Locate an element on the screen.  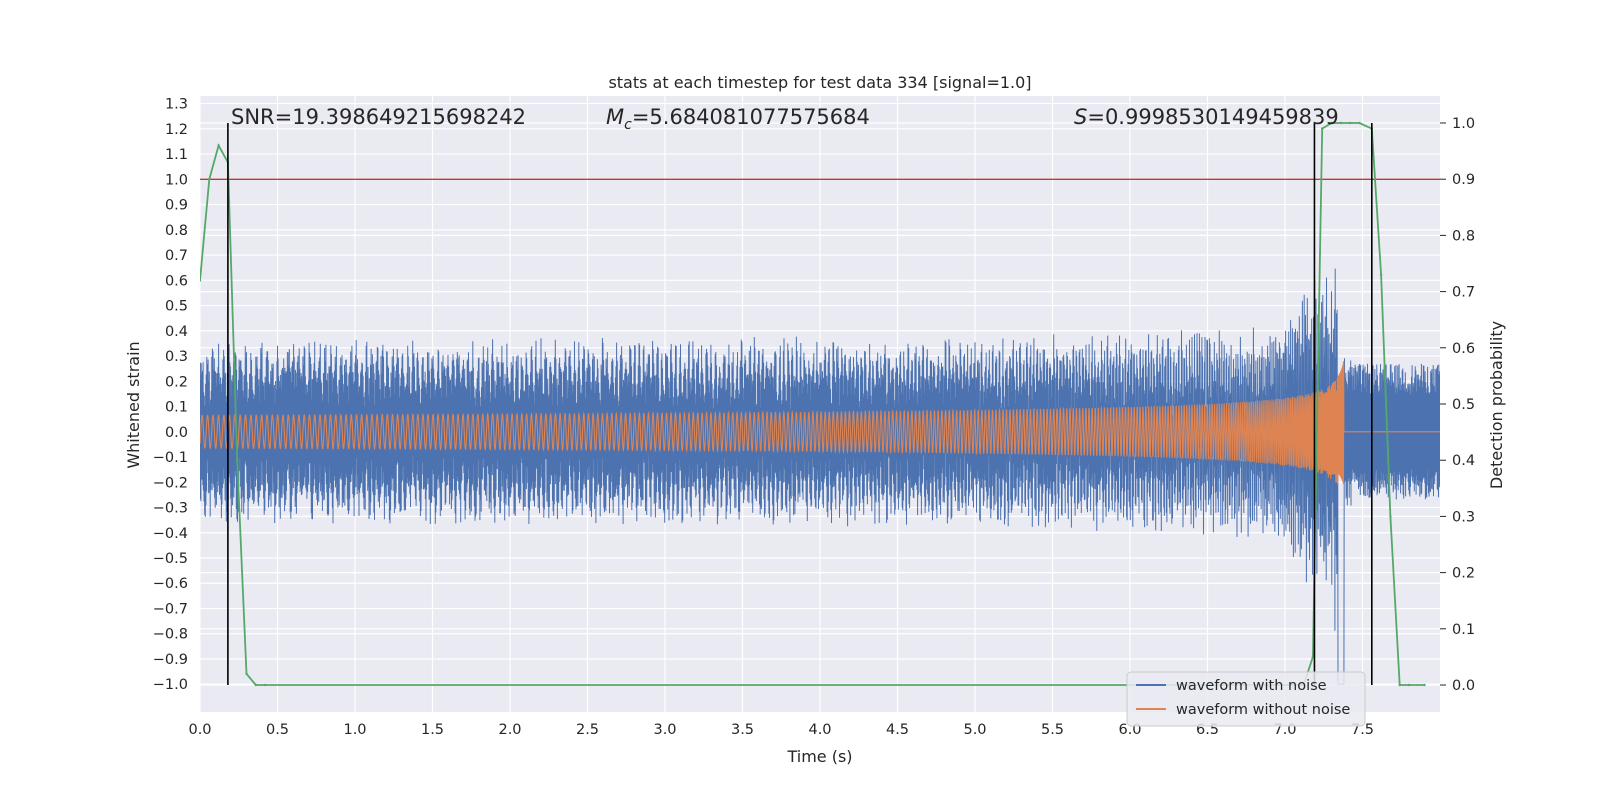
y-tick-label: 0.9 is located at coordinates (176, 206).